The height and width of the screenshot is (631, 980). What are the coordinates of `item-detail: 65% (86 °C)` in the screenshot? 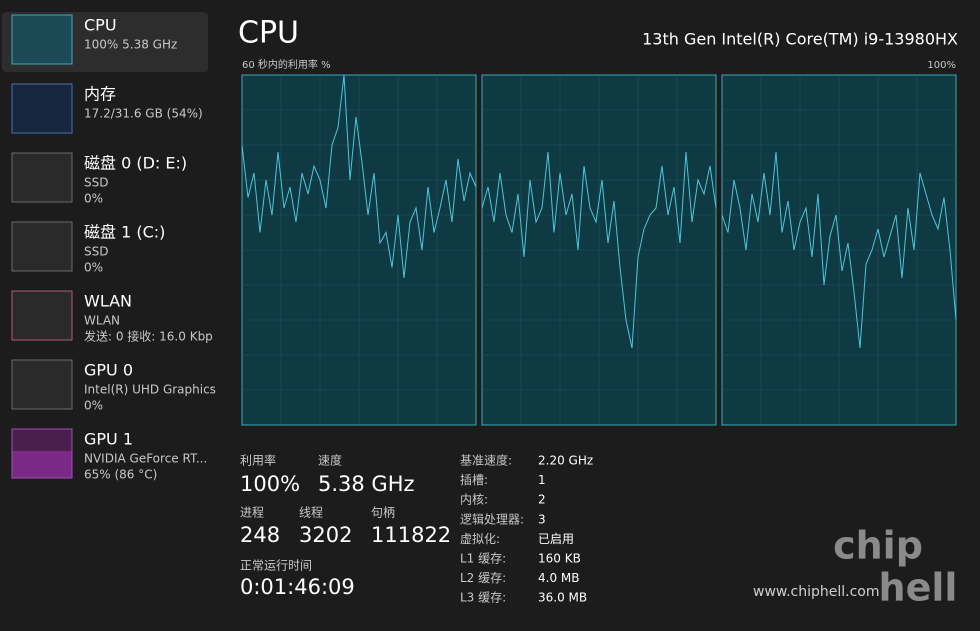 It's located at (120, 475).